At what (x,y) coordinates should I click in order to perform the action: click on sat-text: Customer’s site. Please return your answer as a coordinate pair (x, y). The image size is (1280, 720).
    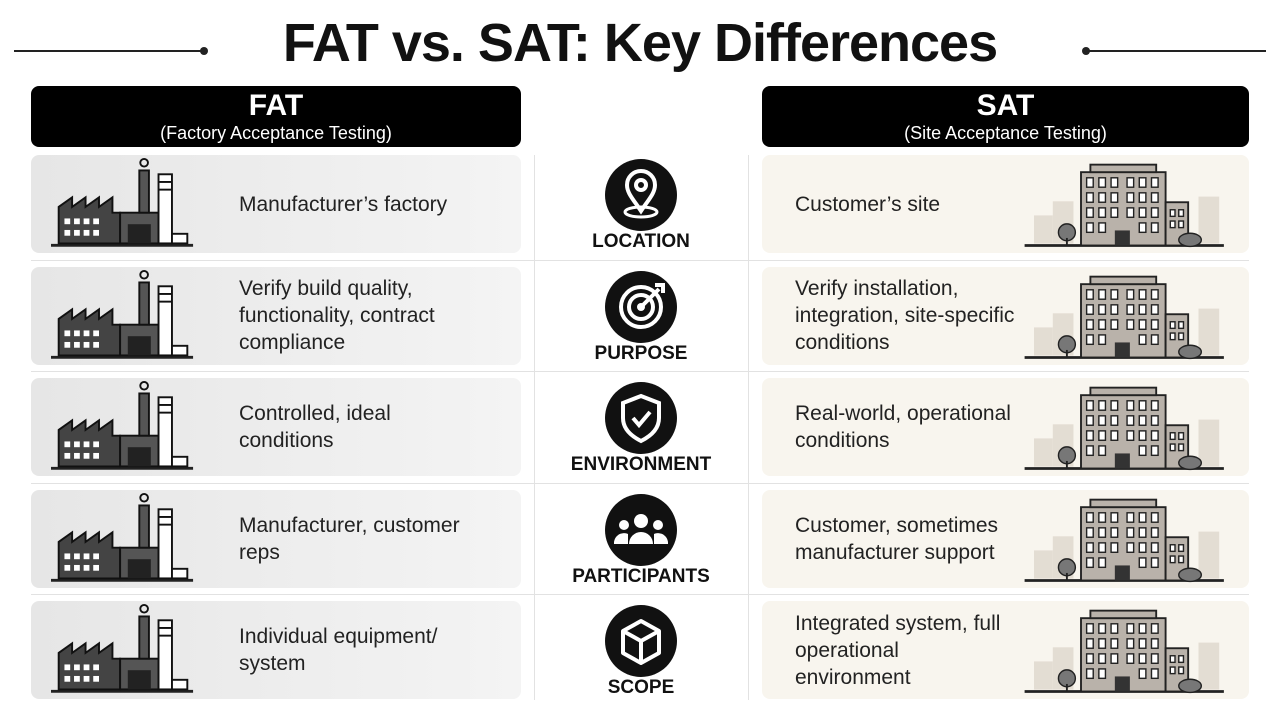
    Looking at the image, I should click on (868, 204).